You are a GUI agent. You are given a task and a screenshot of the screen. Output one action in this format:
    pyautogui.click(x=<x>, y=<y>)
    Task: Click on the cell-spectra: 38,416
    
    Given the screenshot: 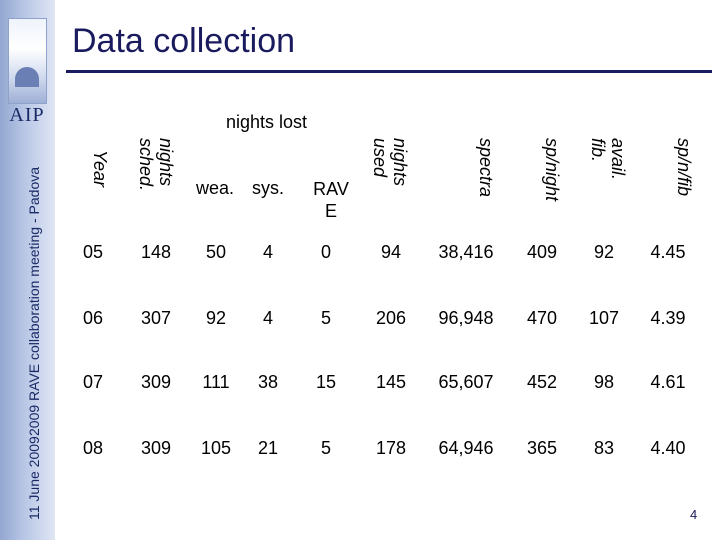 What is the action you would take?
    pyautogui.click(x=466, y=252)
    